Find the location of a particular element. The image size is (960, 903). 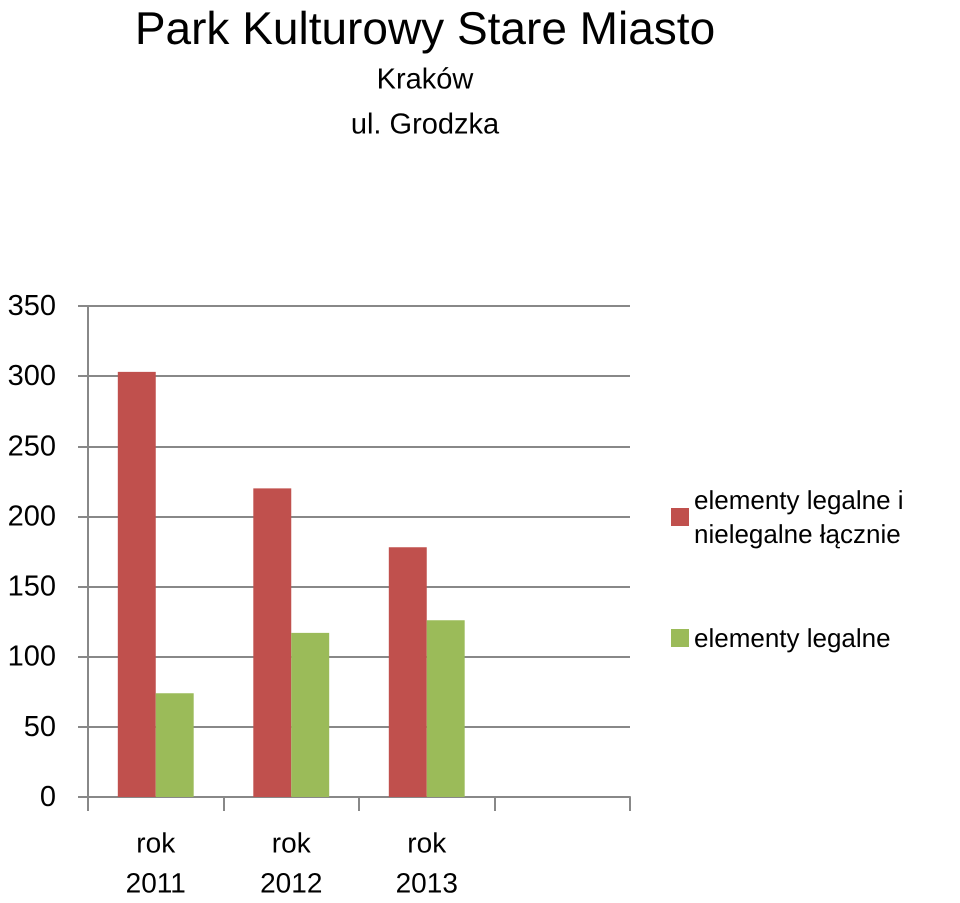

y-tick-label: 200 is located at coordinates (32, 516).